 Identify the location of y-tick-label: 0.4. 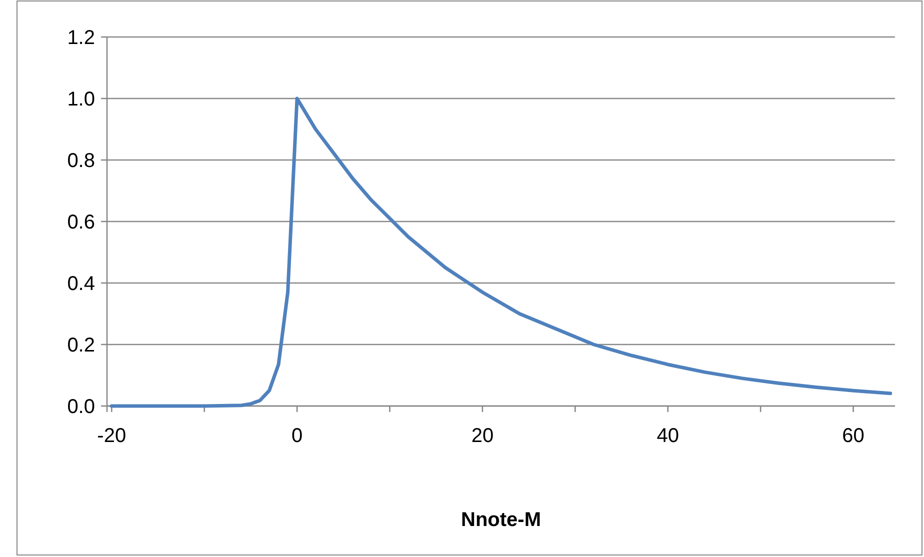
(81, 284).